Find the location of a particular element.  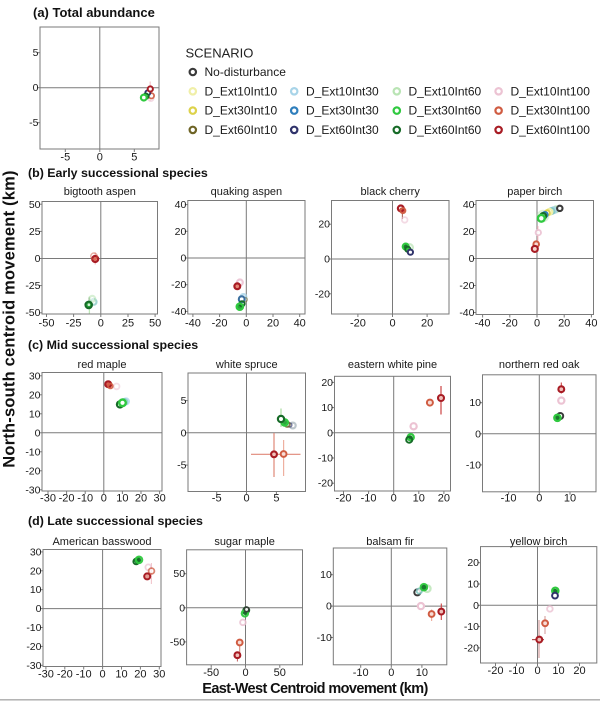

svg-text: D_Ext10Int30 is located at coordinates (342, 91).